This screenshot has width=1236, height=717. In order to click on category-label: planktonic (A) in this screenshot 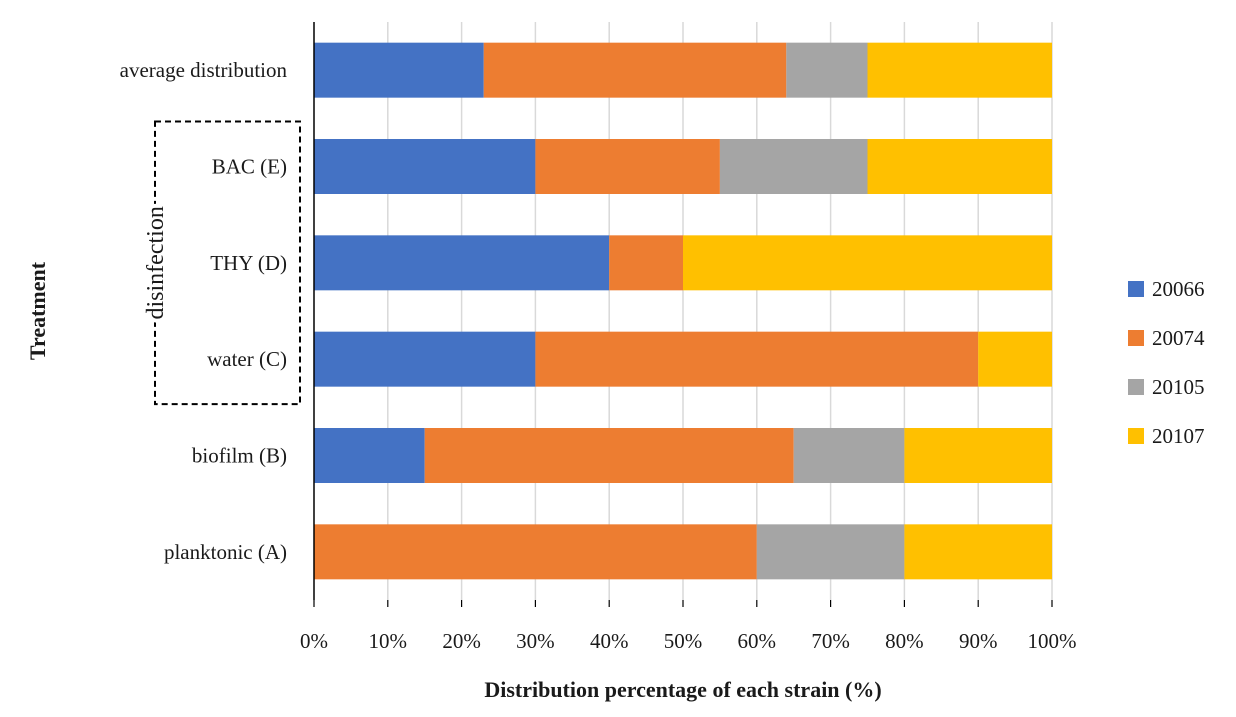, I will do `click(225, 552)`.